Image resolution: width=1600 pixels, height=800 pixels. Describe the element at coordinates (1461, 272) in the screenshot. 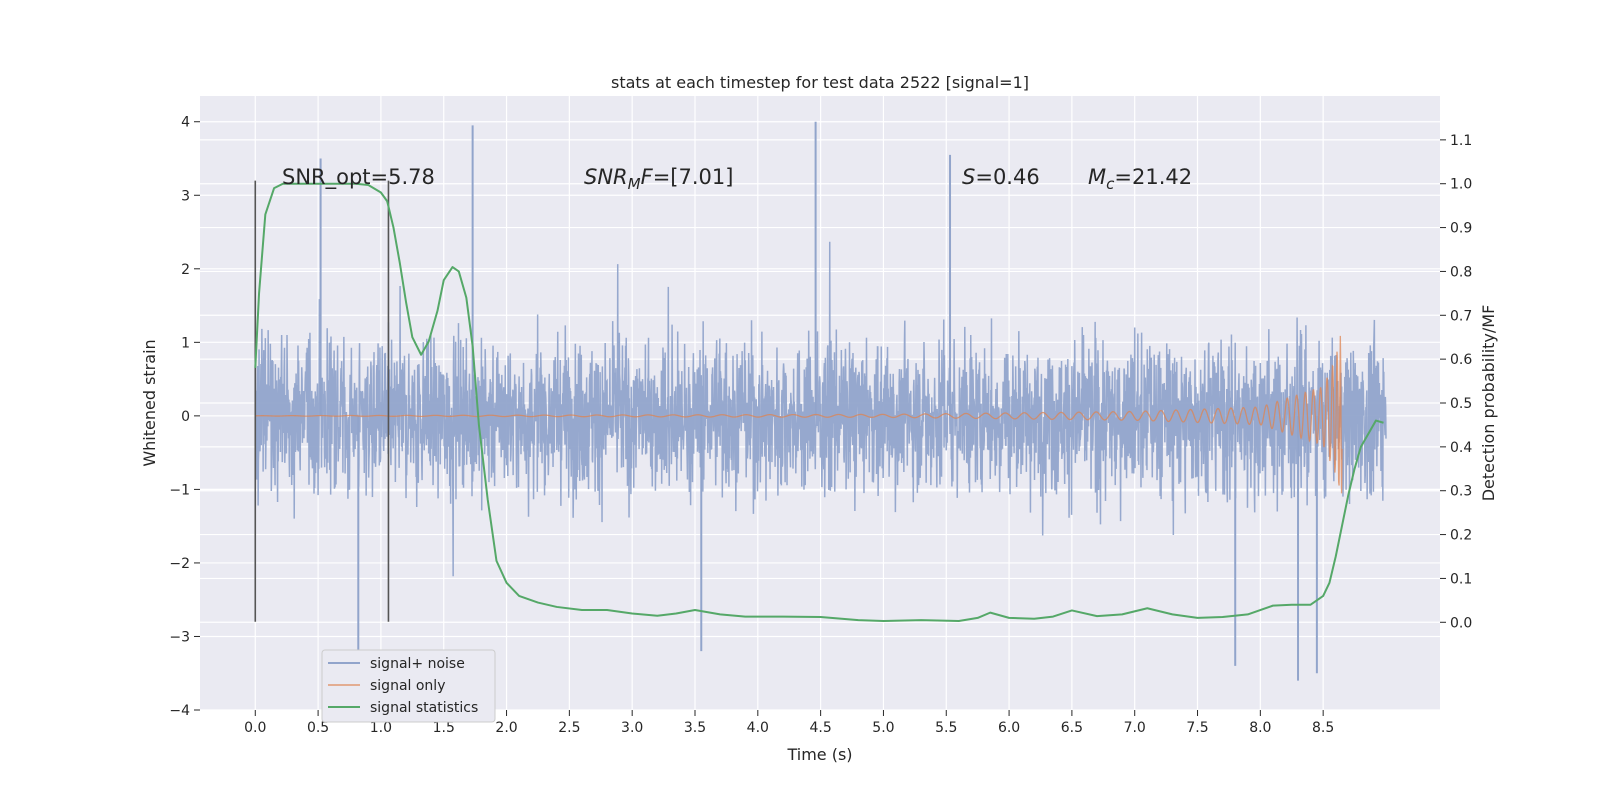

I see `y-right-tick-label: 0.8` at that location.